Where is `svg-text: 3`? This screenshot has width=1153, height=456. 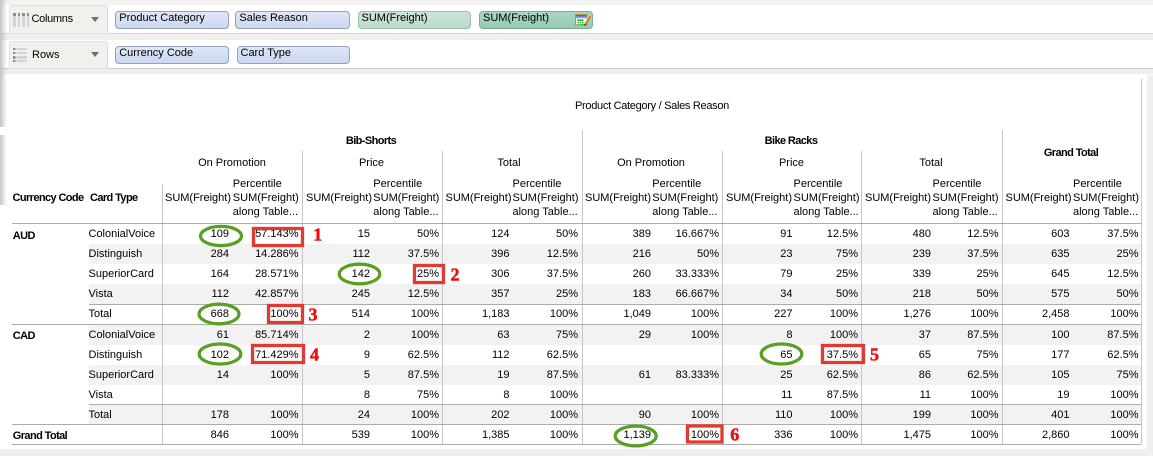
svg-text: 3 is located at coordinates (313, 314).